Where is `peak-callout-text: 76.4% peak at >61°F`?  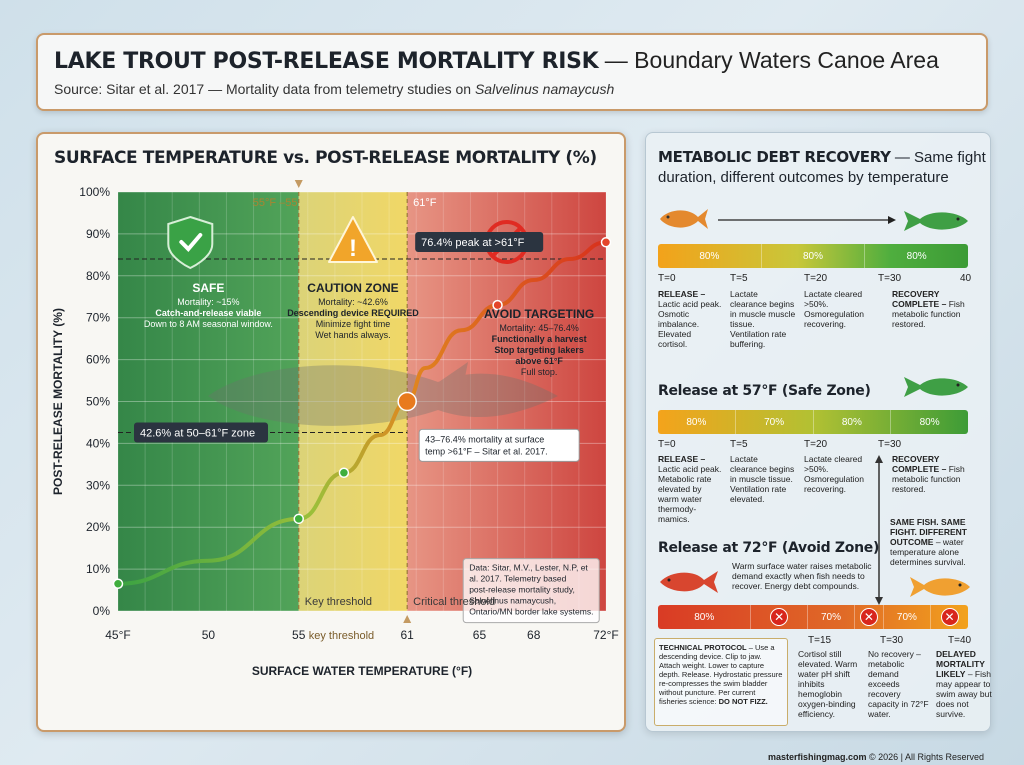 peak-callout-text: 76.4% peak at >61°F is located at coordinates (472, 243).